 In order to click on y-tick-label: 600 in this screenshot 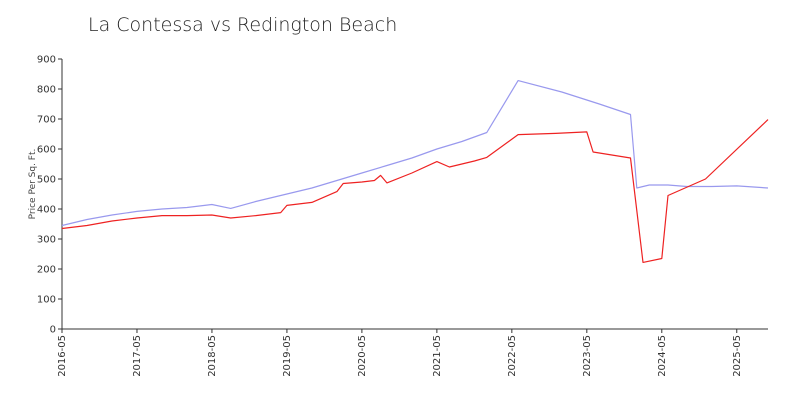, I will do `click(46, 150)`.